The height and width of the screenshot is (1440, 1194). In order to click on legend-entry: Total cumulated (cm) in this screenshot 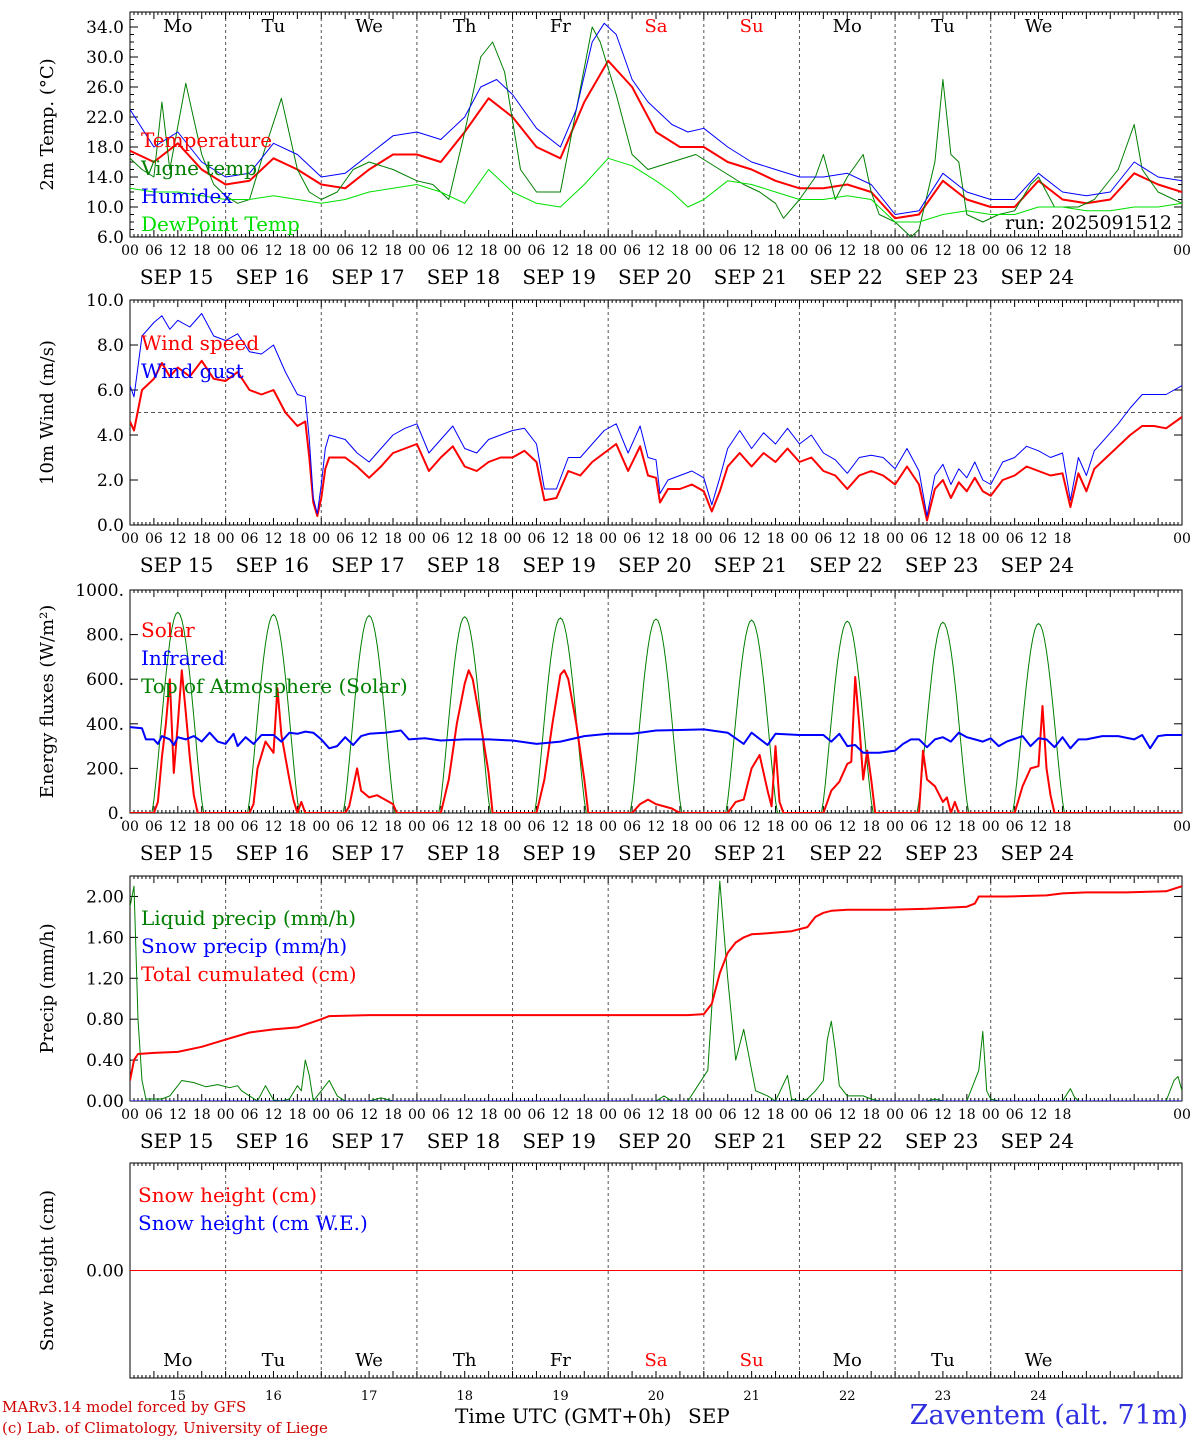, I will do `click(249, 974)`.